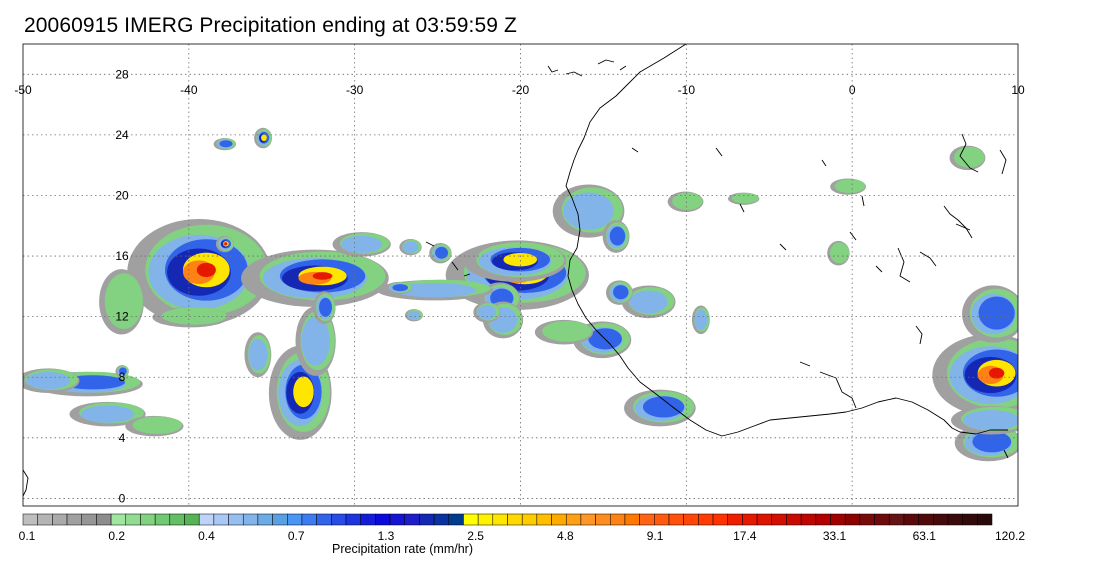  I want to click on lat-label: 20, so click(122, 195).